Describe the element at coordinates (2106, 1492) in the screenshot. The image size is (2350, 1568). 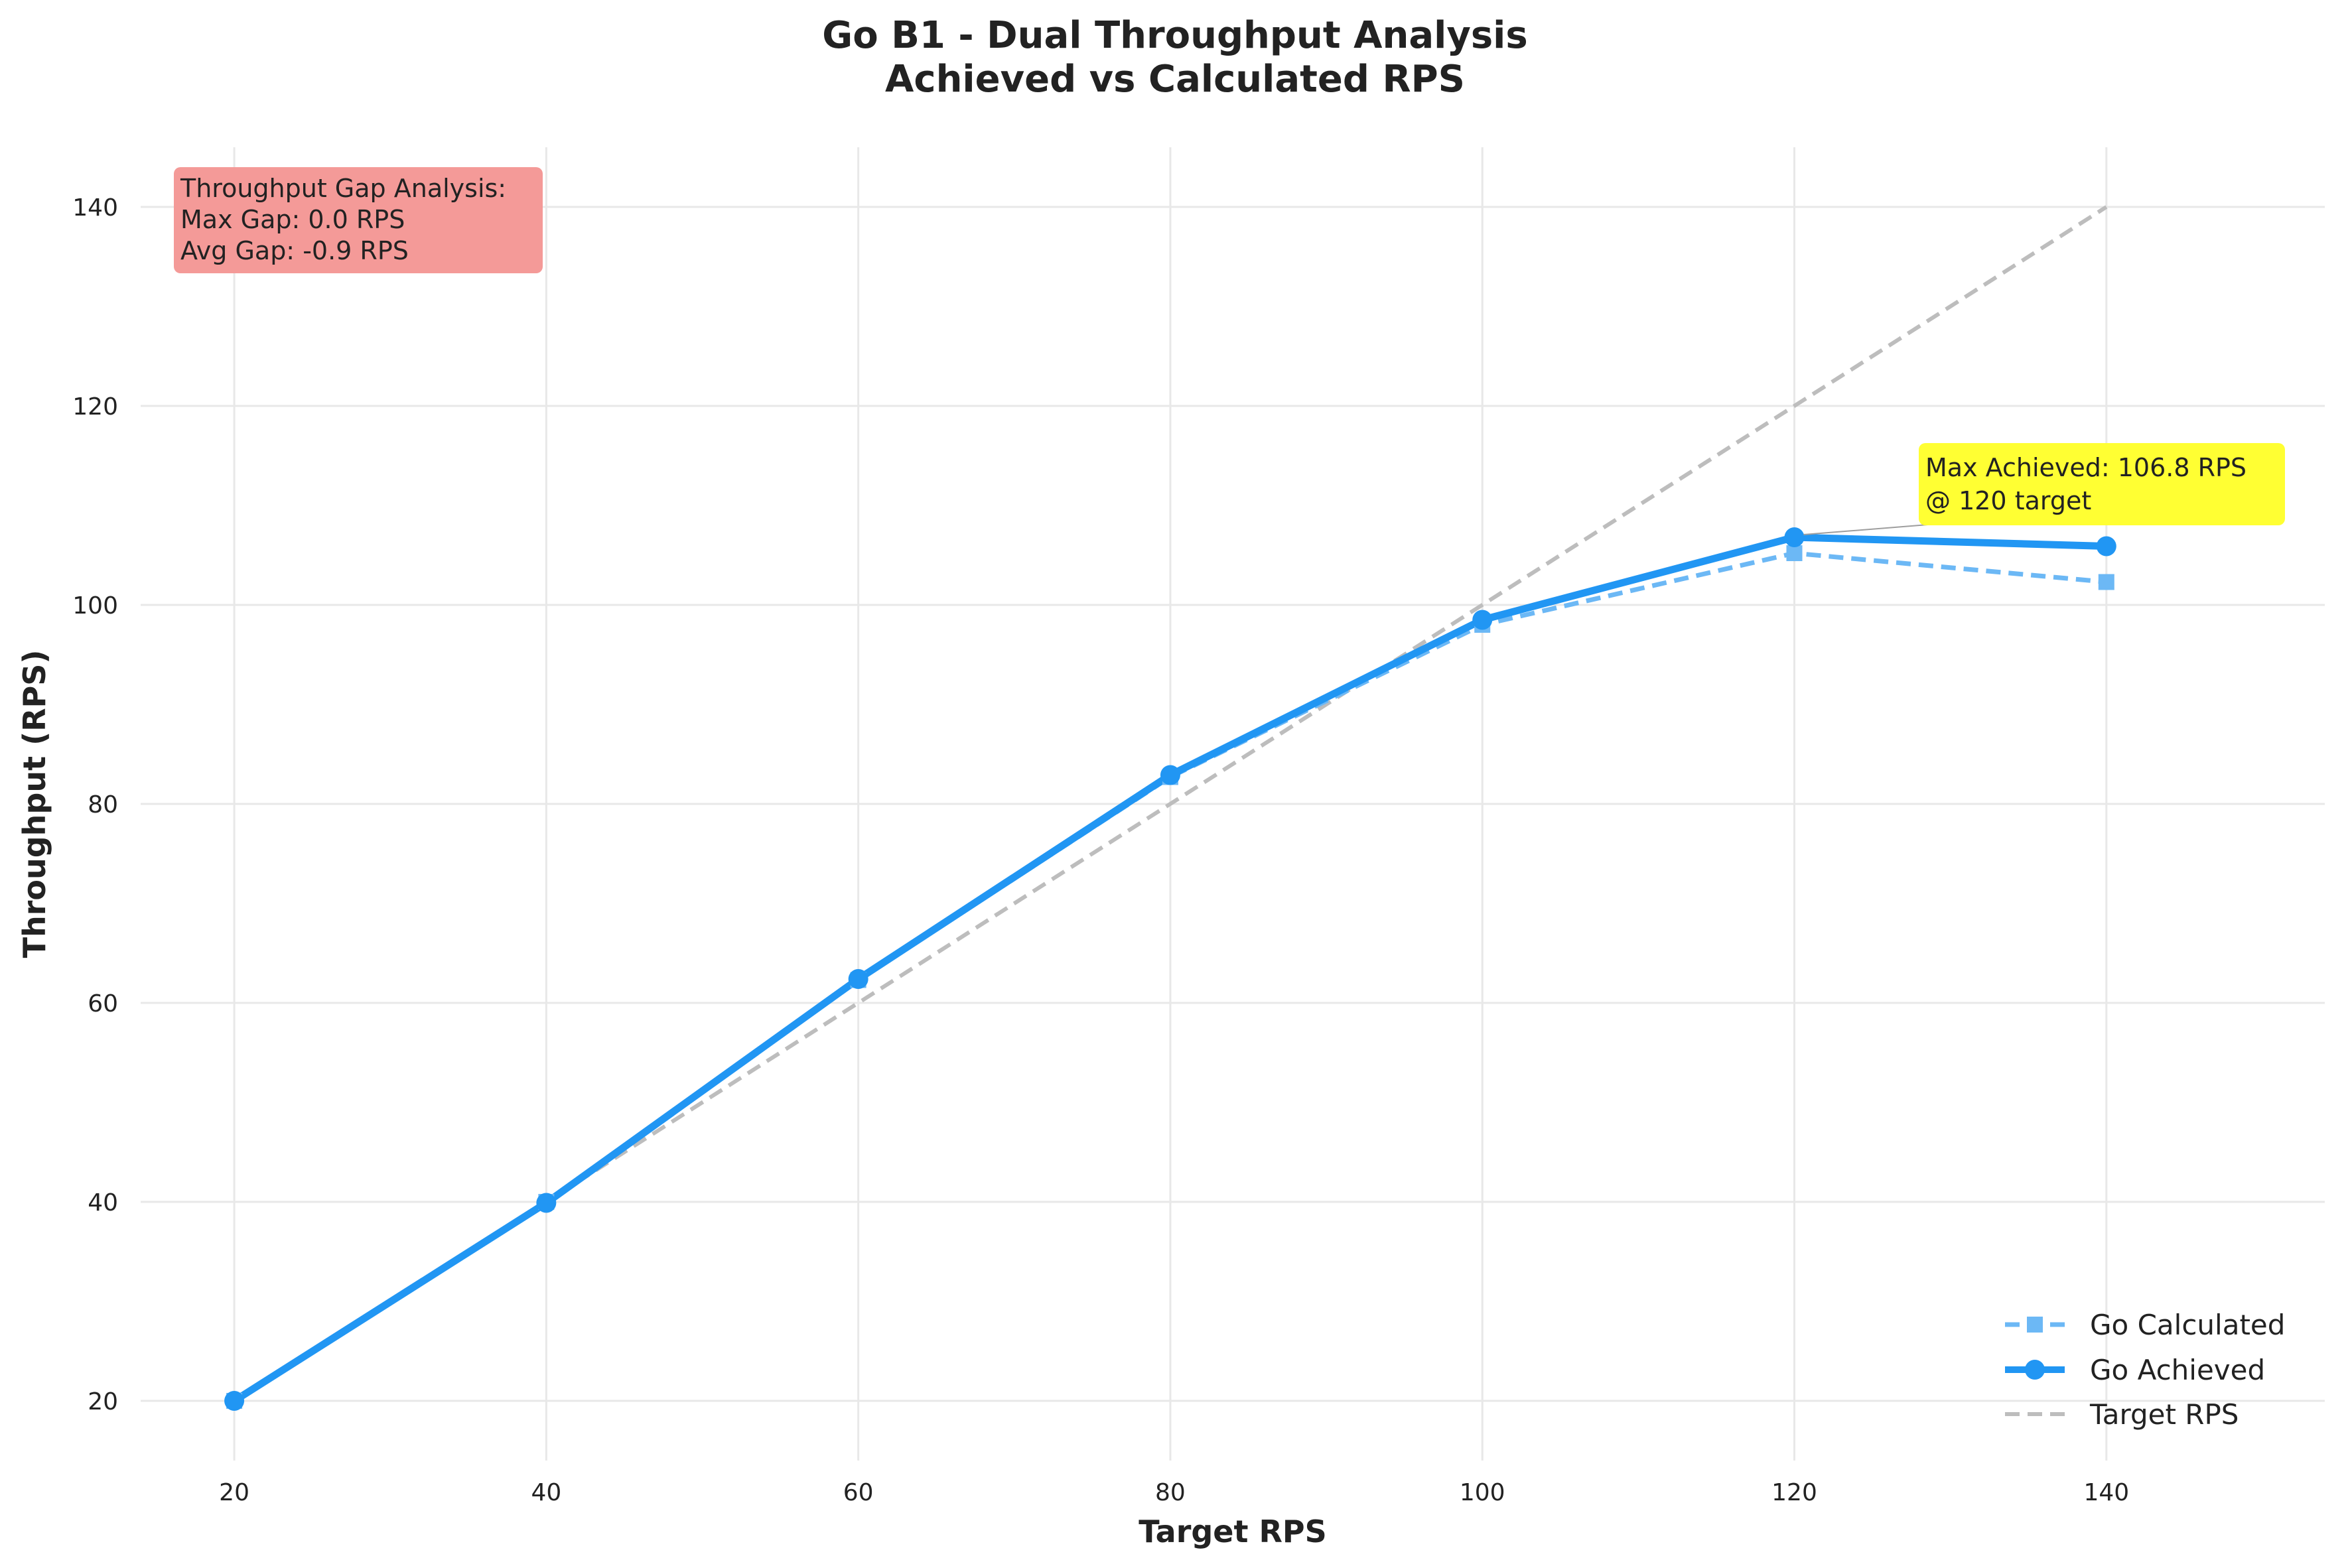
I see `x-tick-label: 140` at that location.